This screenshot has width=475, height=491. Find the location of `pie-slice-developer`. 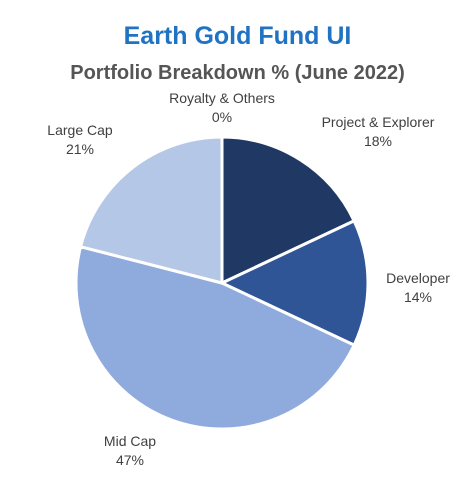

pie-slice-developer is located at coordinates (295, 283).